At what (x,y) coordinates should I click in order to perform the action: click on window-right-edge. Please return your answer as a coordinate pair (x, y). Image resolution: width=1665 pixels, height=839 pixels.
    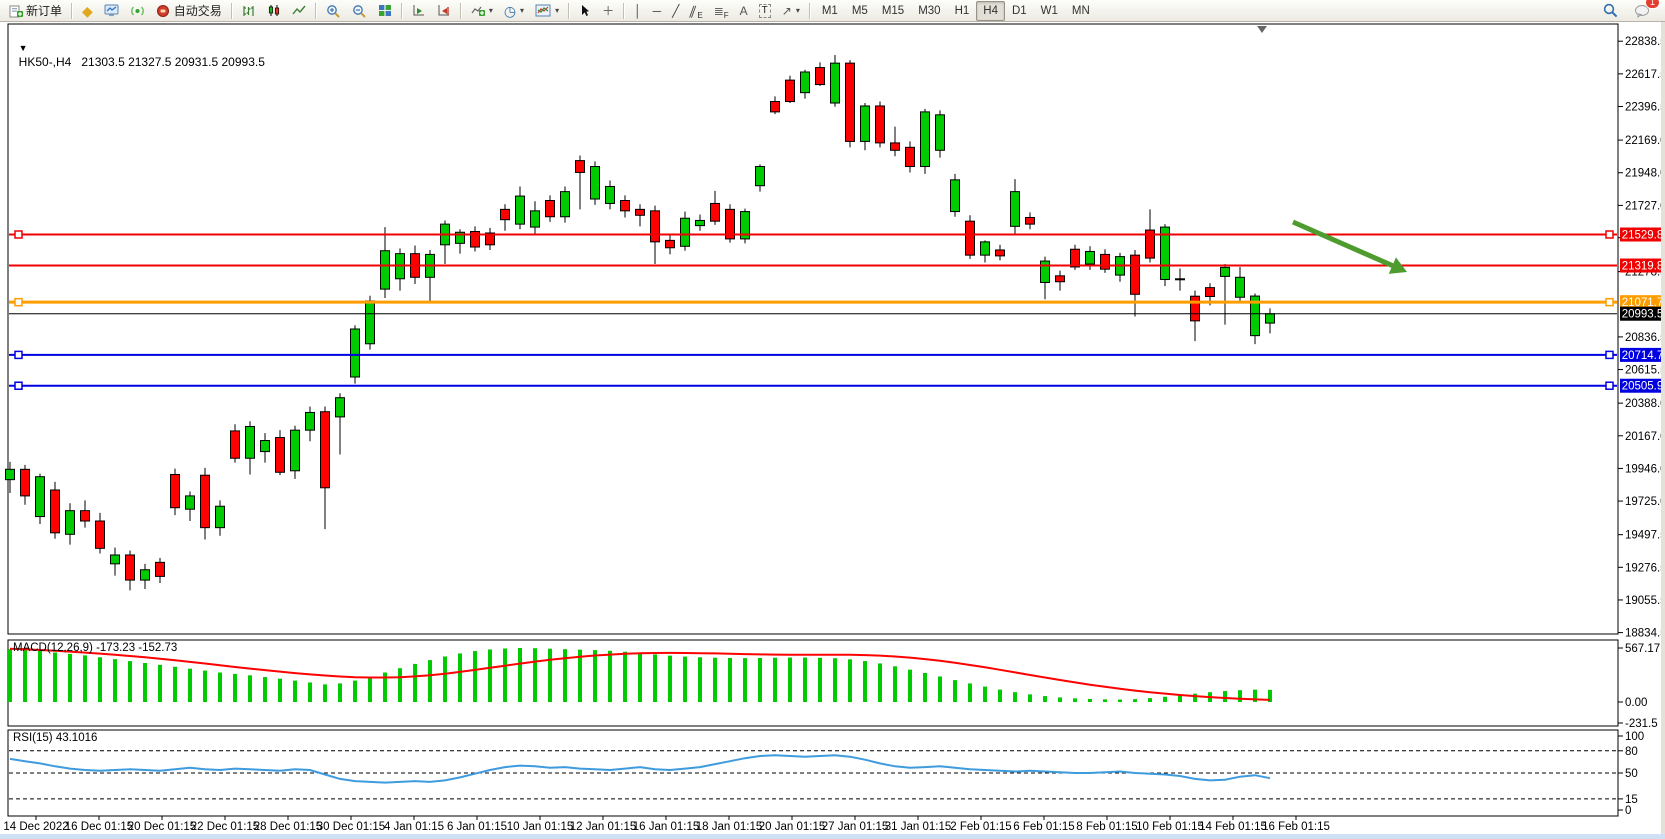
    Looking at the image, I should click on (1663, 428).